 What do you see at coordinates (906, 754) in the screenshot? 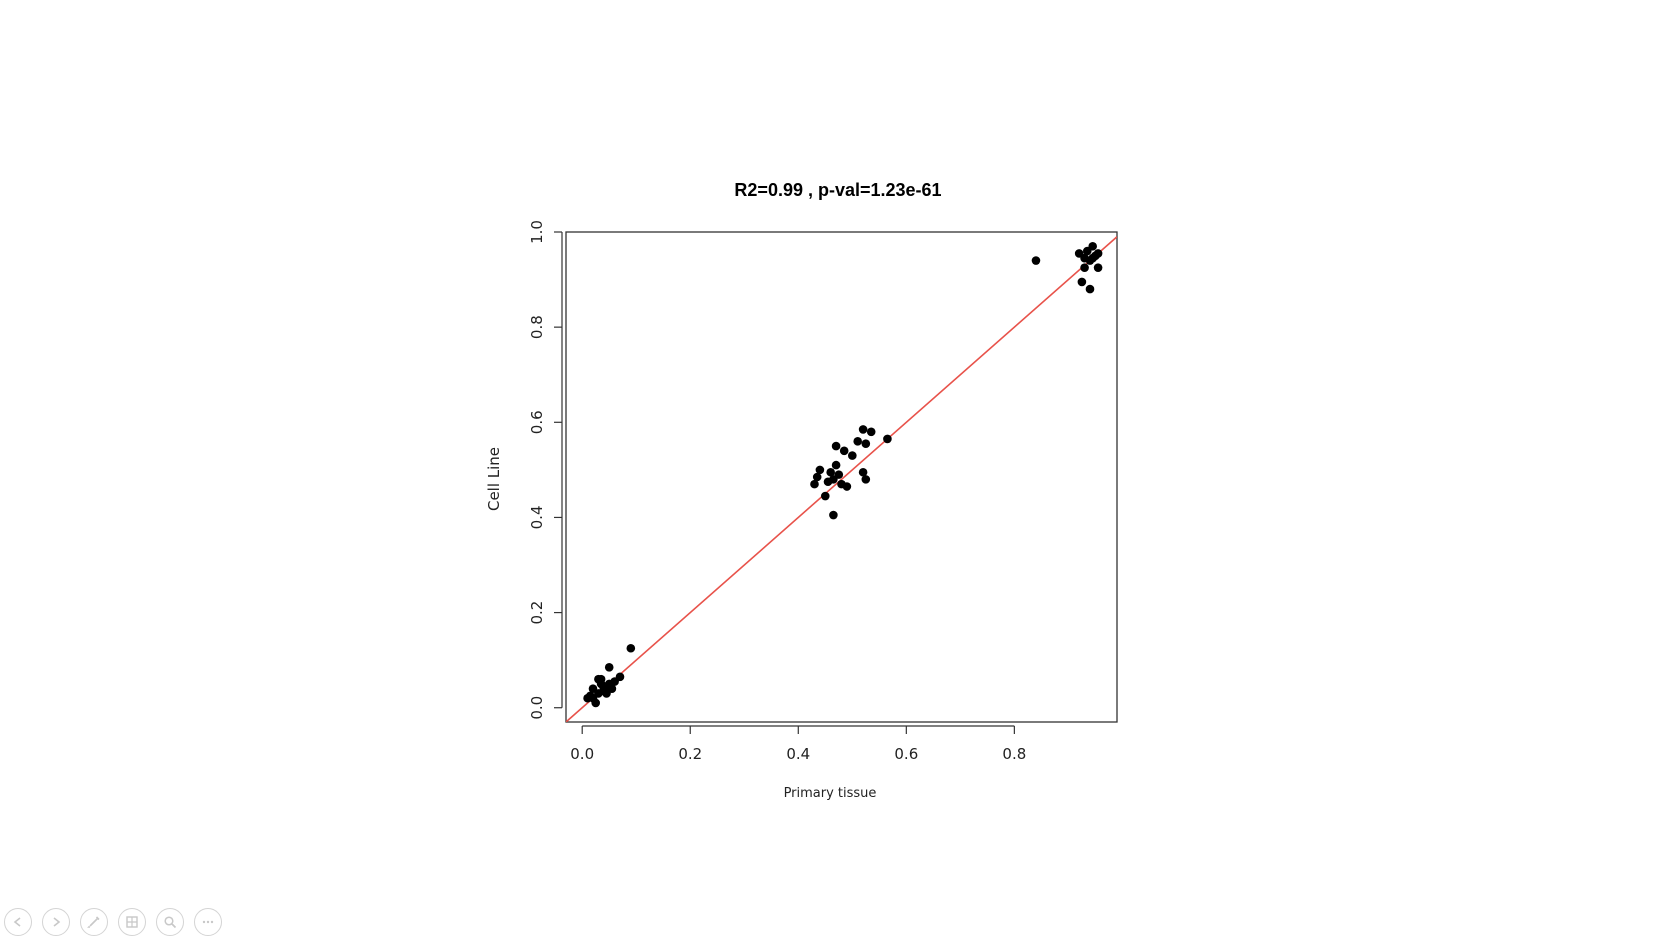
I see `x-tick-label: 0.6` at bounding box center [906, 754].